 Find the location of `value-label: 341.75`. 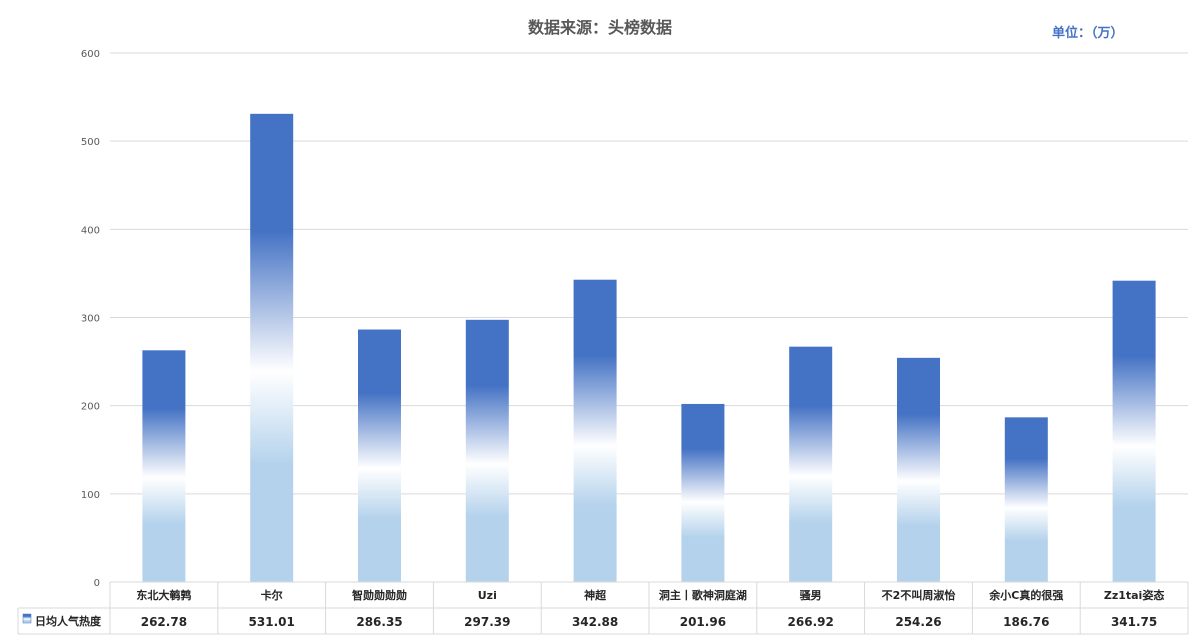

value-label: 341.75 is located at coordinates (1134, 622).